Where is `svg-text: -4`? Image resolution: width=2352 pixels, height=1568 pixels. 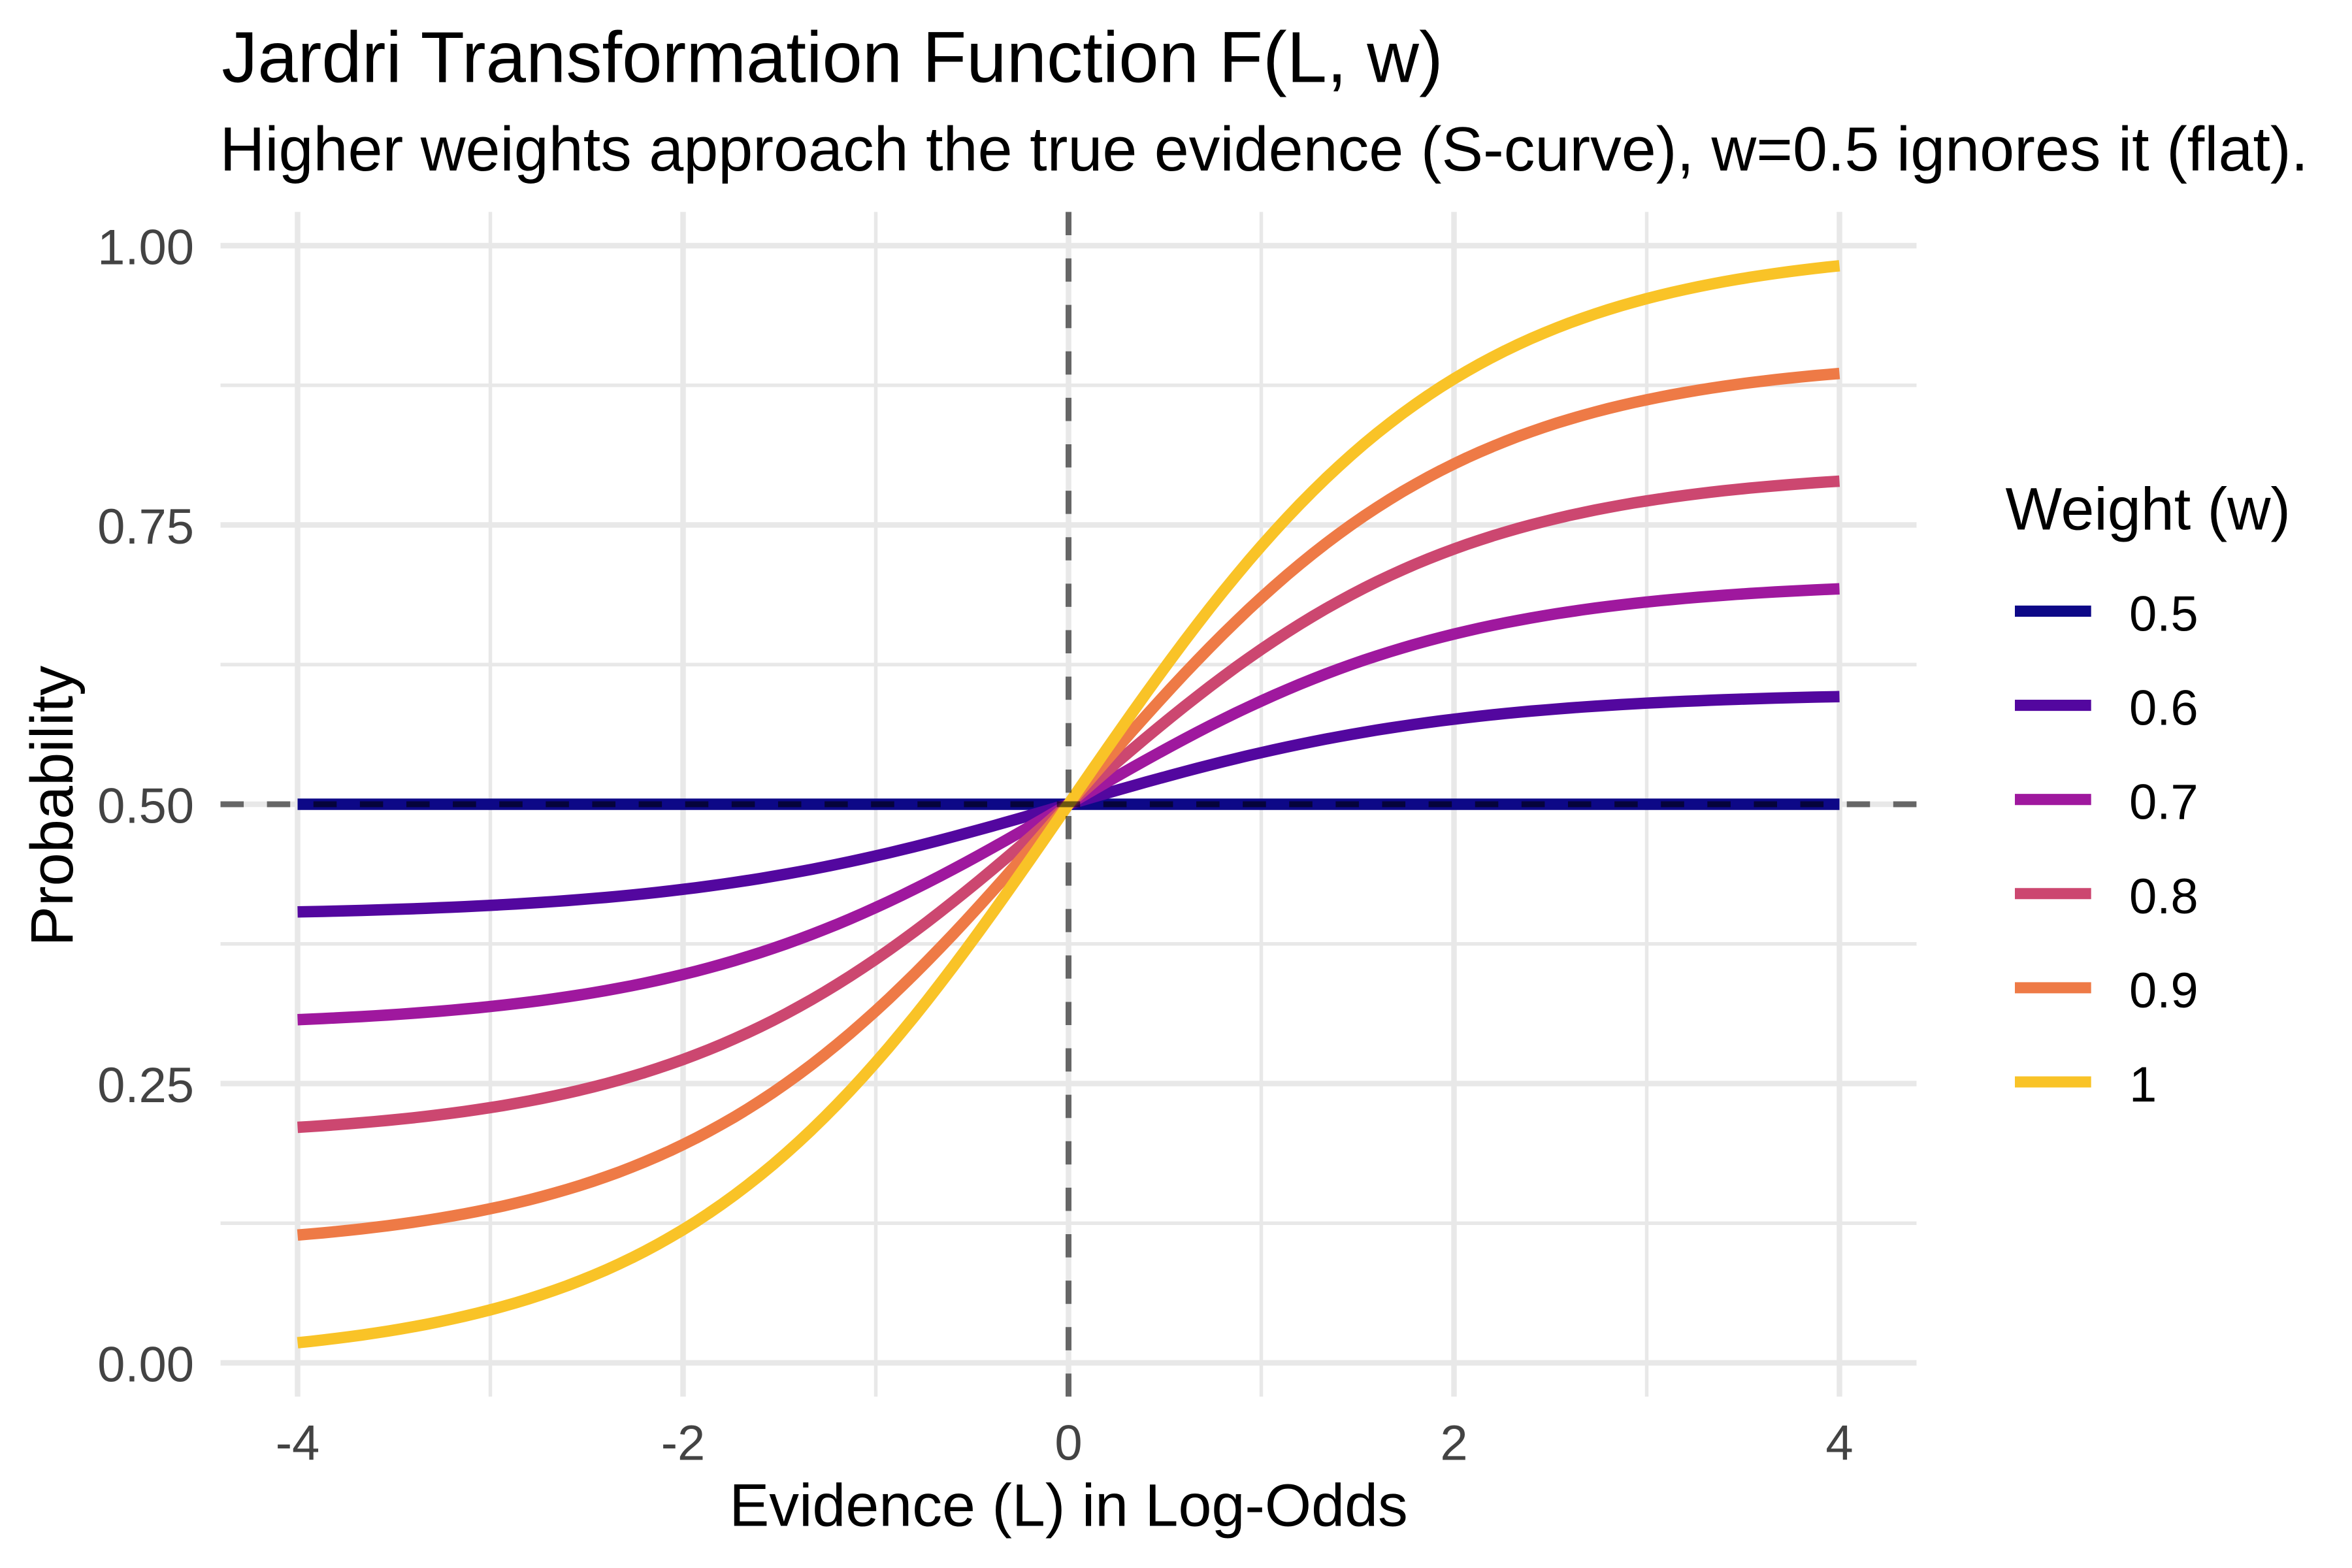
svg-text: -4 is located at coordinates (298, 1443).